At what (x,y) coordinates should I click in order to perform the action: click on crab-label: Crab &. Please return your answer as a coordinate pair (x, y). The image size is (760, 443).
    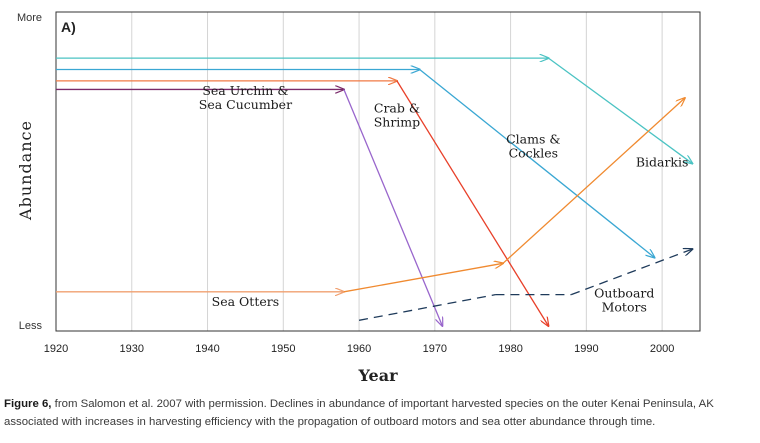
    Looking at the image, I should click on (397, 107).